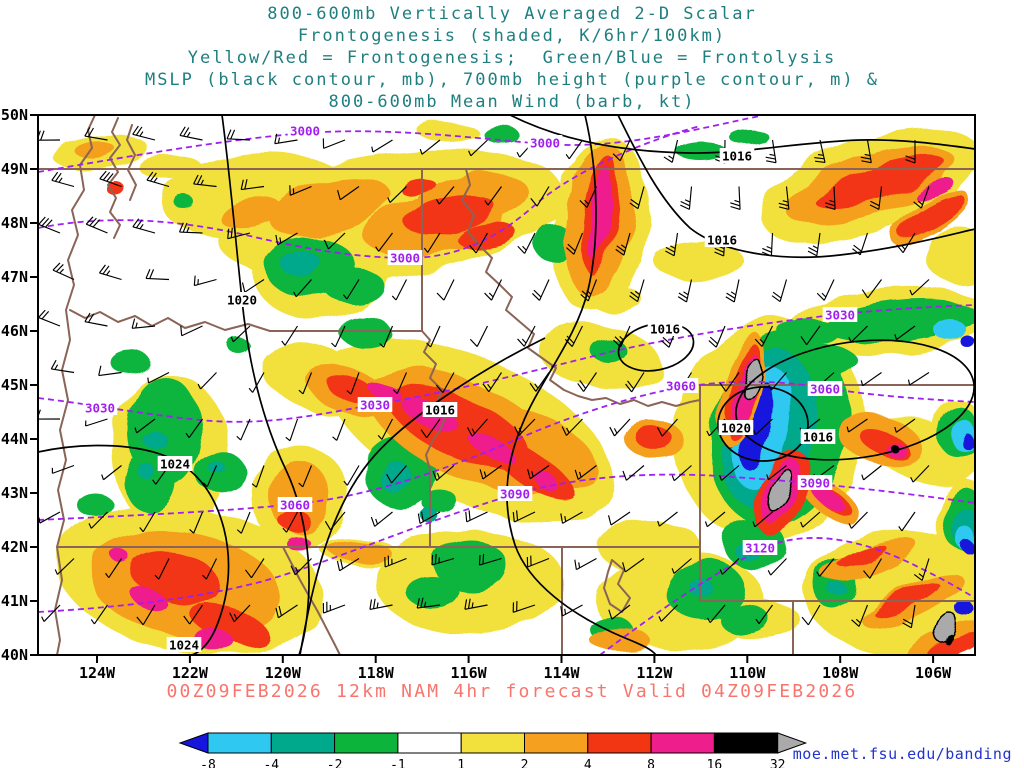 Image resolution: width=1024 pixels, height=768 pixels. Describe the element at coordinates (14, 601) in the screenshot. I see `svg-text: 41N` at that location.